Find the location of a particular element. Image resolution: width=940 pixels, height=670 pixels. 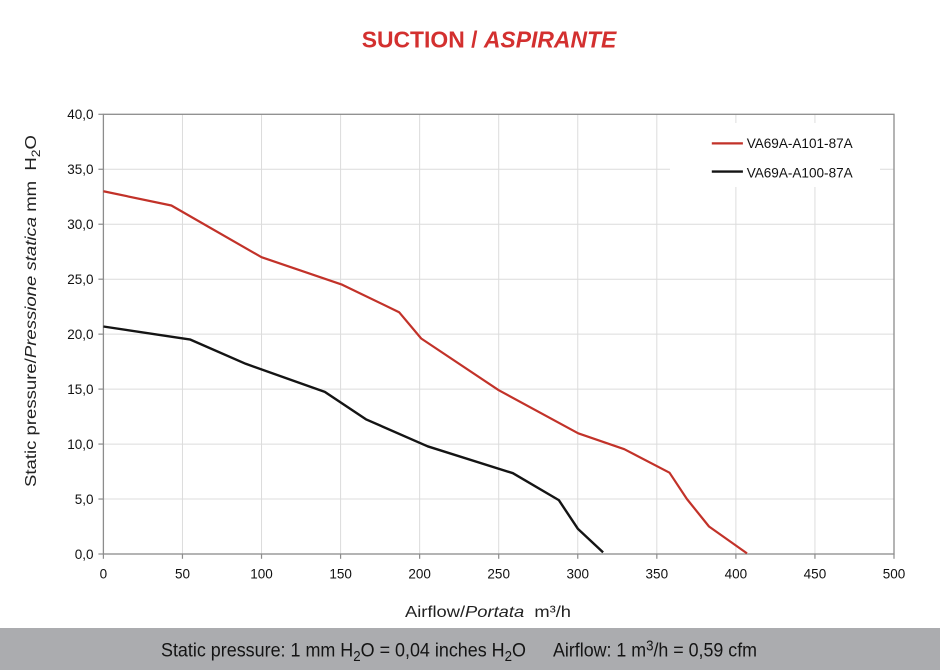

svg-text:Static pressure/Pressione stat: Static pressure/Pressione statica mm H2O is located at coordinates (33, 311).